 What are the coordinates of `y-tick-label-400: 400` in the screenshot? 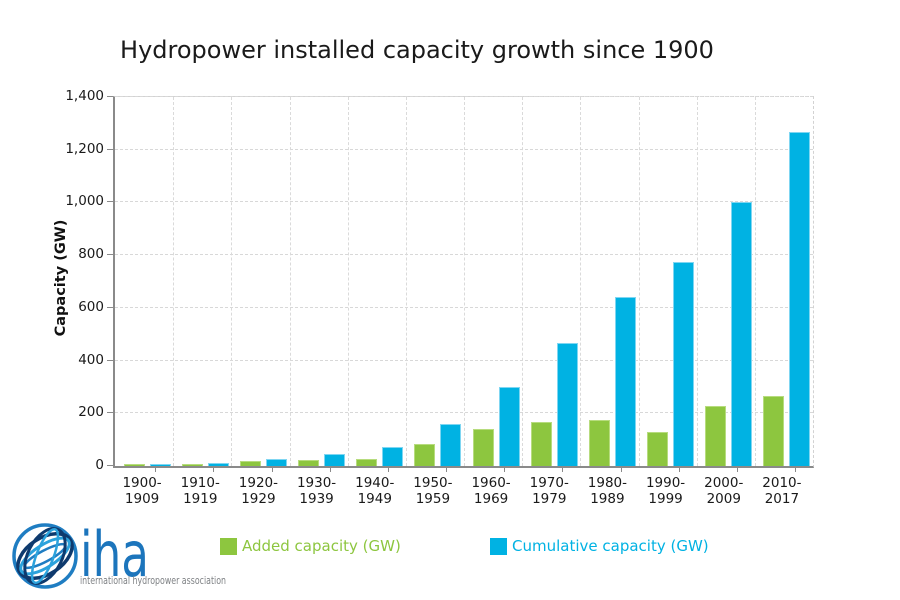 It's located at (91, 359).